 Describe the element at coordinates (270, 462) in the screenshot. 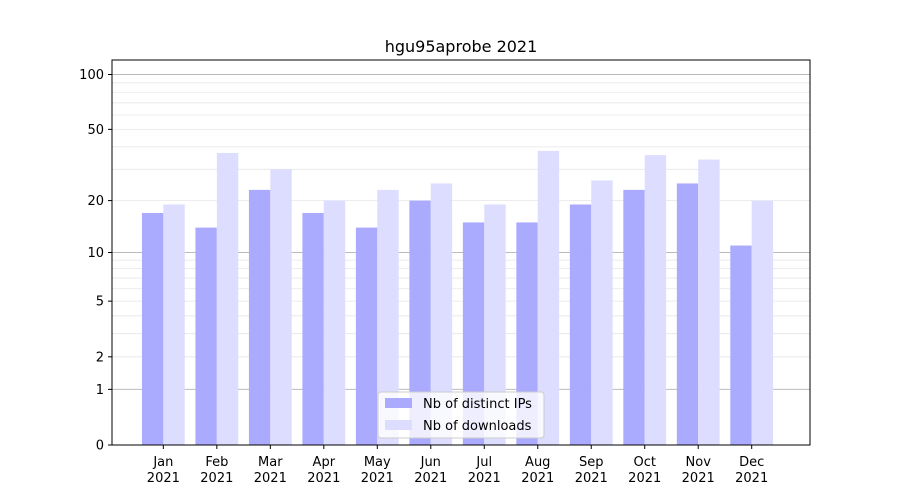

I see `x-tick-label-month: Mar` at that location.